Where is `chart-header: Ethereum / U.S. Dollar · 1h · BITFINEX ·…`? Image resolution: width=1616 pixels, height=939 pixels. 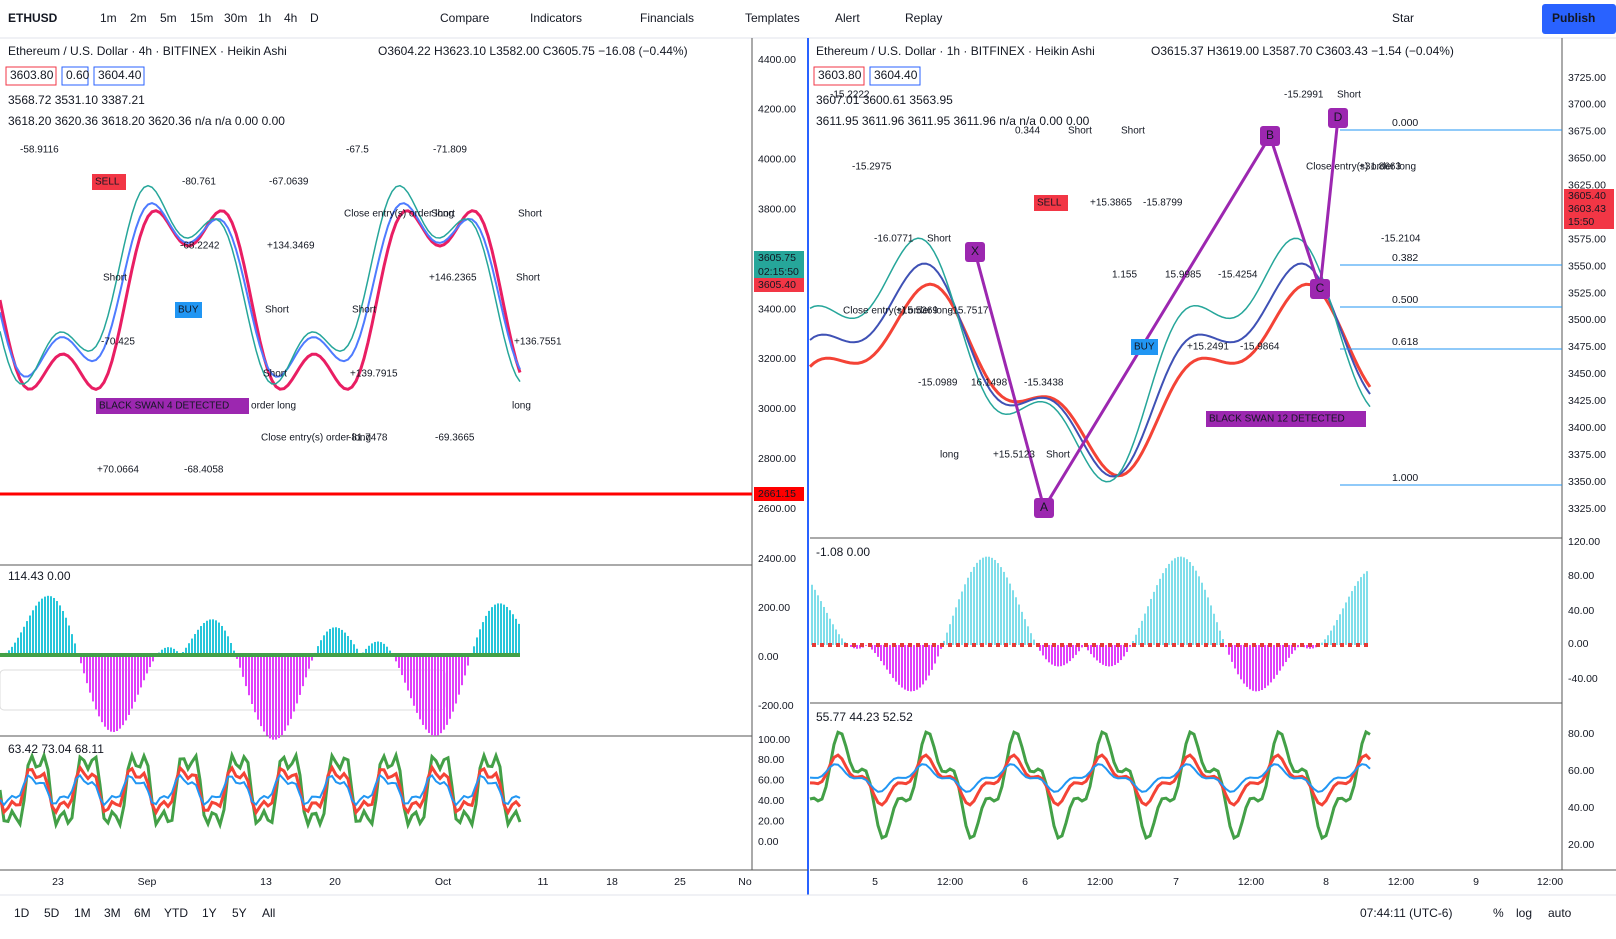 chart-header: Ethereum / U.S. Dollar · 1h · BITFINEX ·… is located at coordinates (955, 51).